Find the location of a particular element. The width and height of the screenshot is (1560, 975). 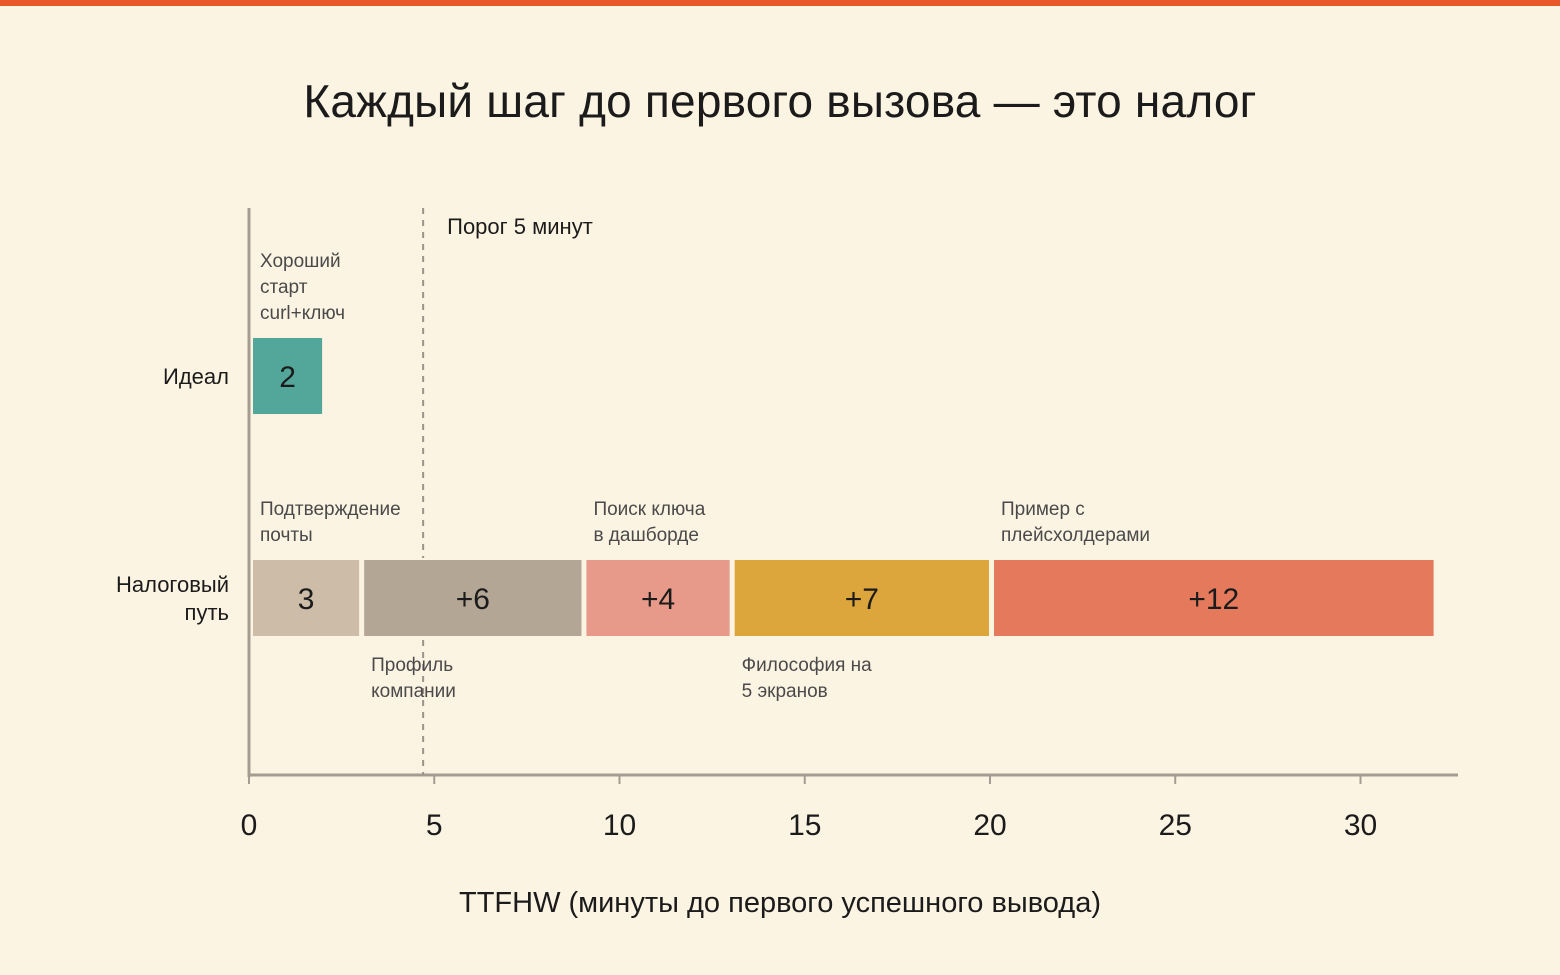

threshold-label: Порог 5 минут is located at coordinates (520, 226).